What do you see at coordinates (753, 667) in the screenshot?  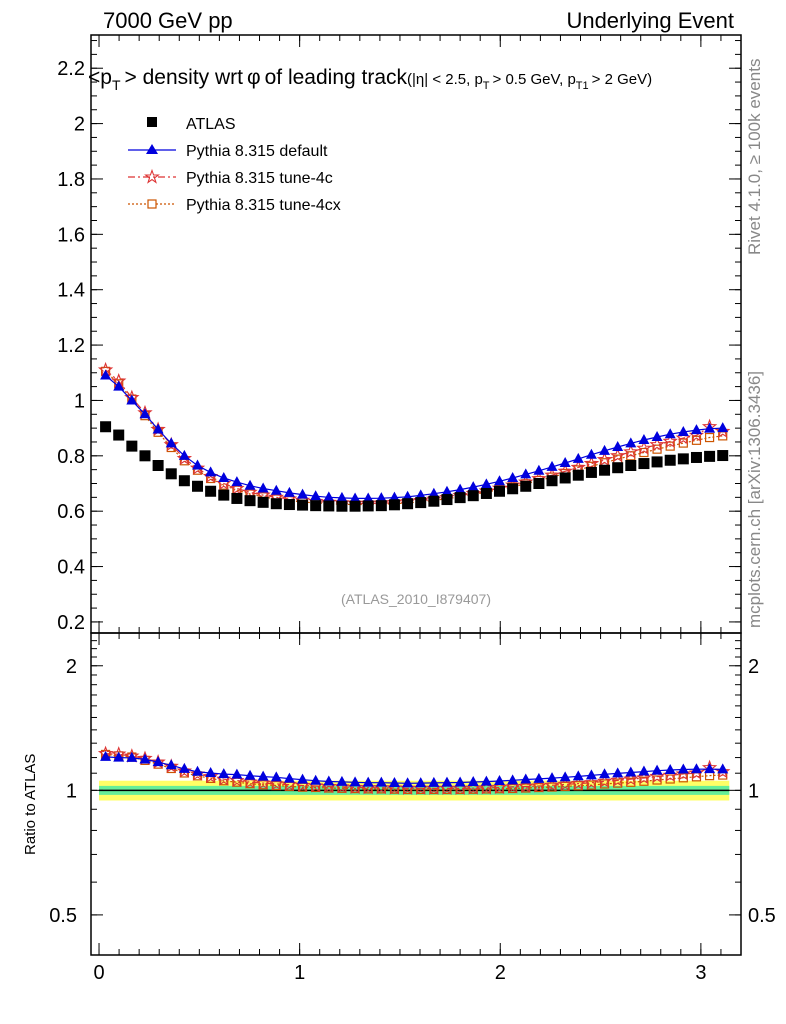 I see `ratio-tick-label-right: 2` at bounding box center [753, 667].